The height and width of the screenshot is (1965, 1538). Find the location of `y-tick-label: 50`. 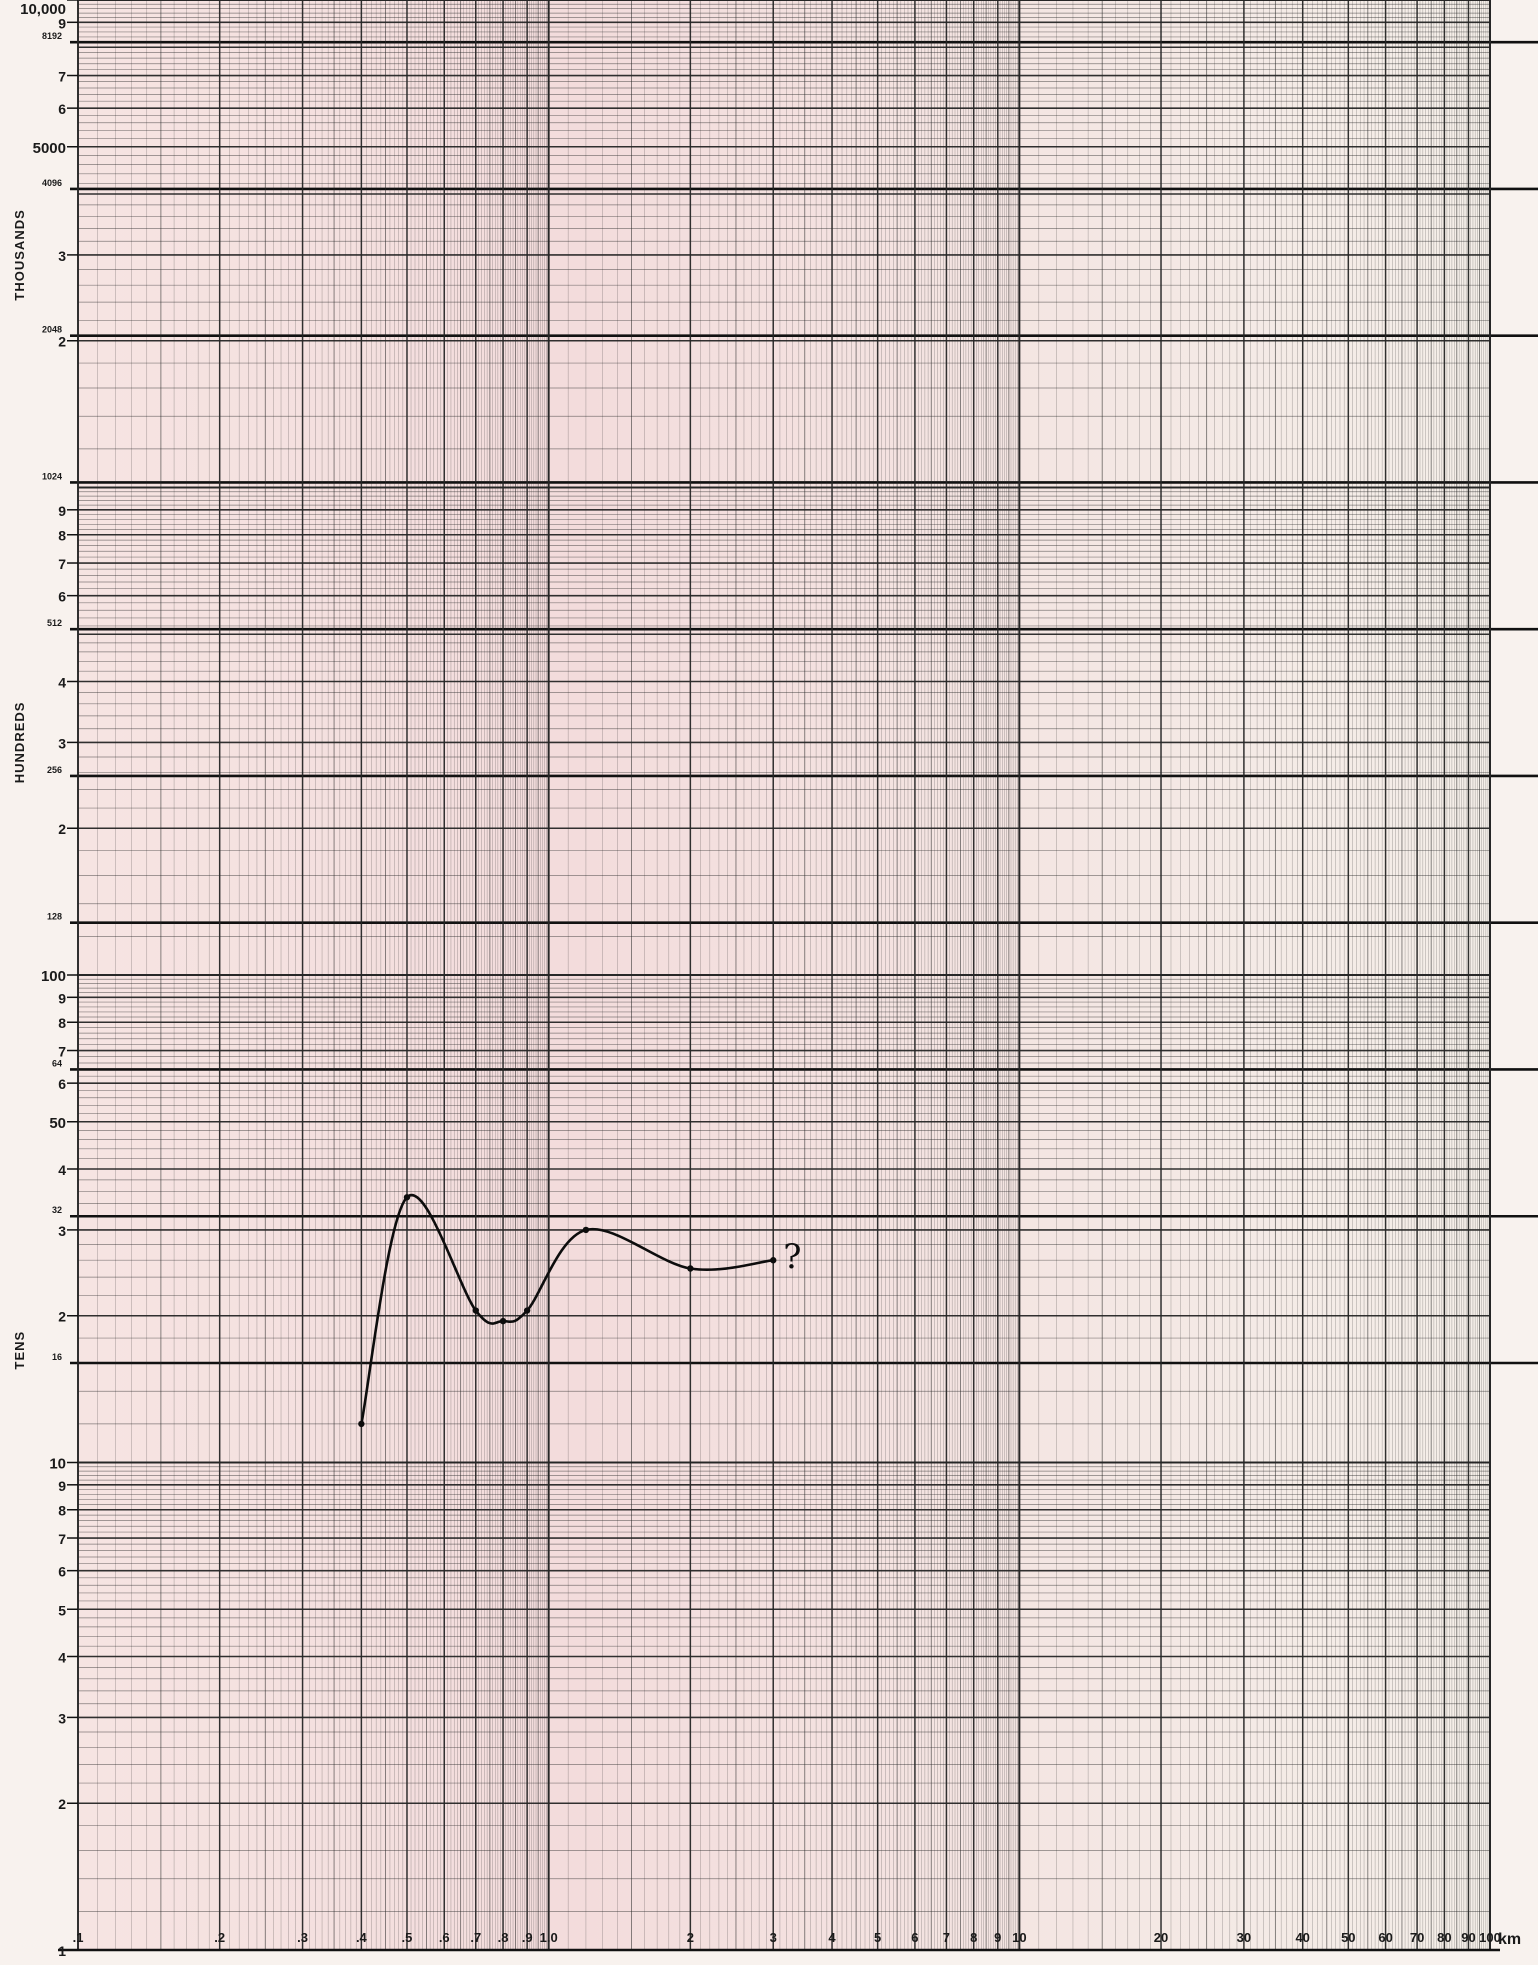

y-tick-label: 50 is located at coordinates (57, 1123).